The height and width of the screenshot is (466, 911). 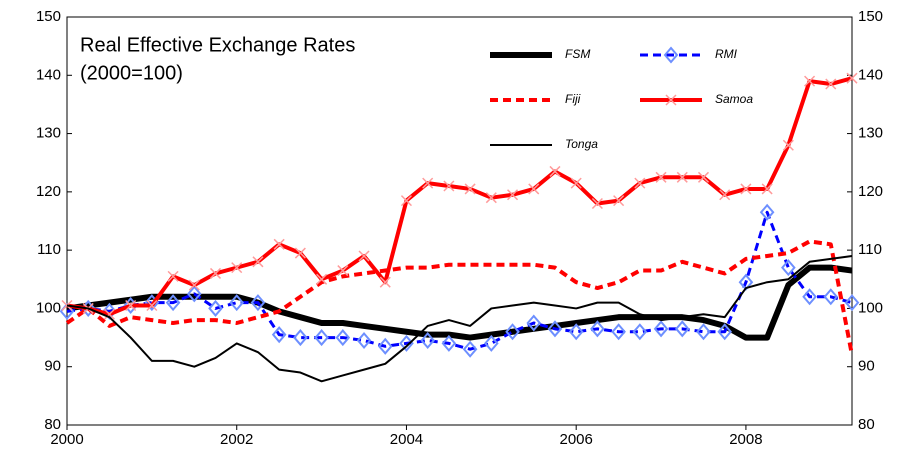 What do you see at coordinates (577, 54) in the screenshot?
I see `legend-label: FSM` at bounding box center [577, 54].